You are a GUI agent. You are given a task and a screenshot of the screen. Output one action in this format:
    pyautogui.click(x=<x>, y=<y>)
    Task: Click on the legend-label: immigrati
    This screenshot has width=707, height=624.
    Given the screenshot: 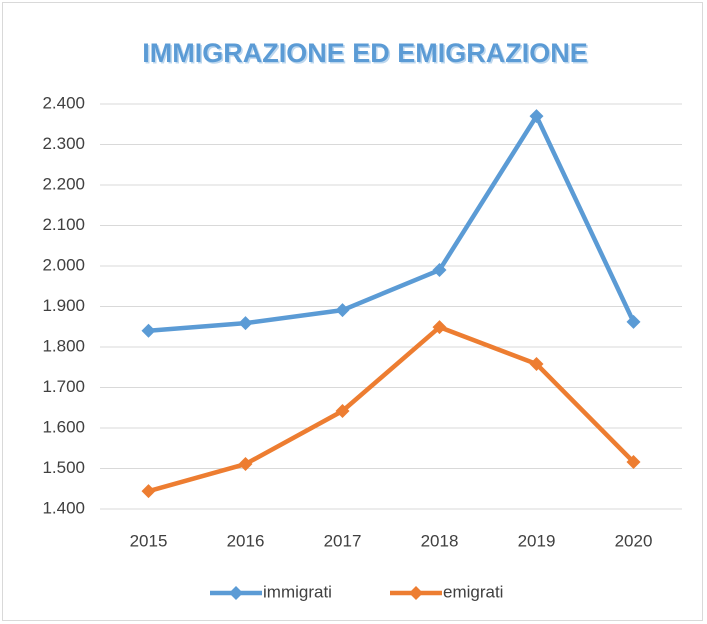 What is the action you would take?
    pyautogui.click(x=297, y=591)
    